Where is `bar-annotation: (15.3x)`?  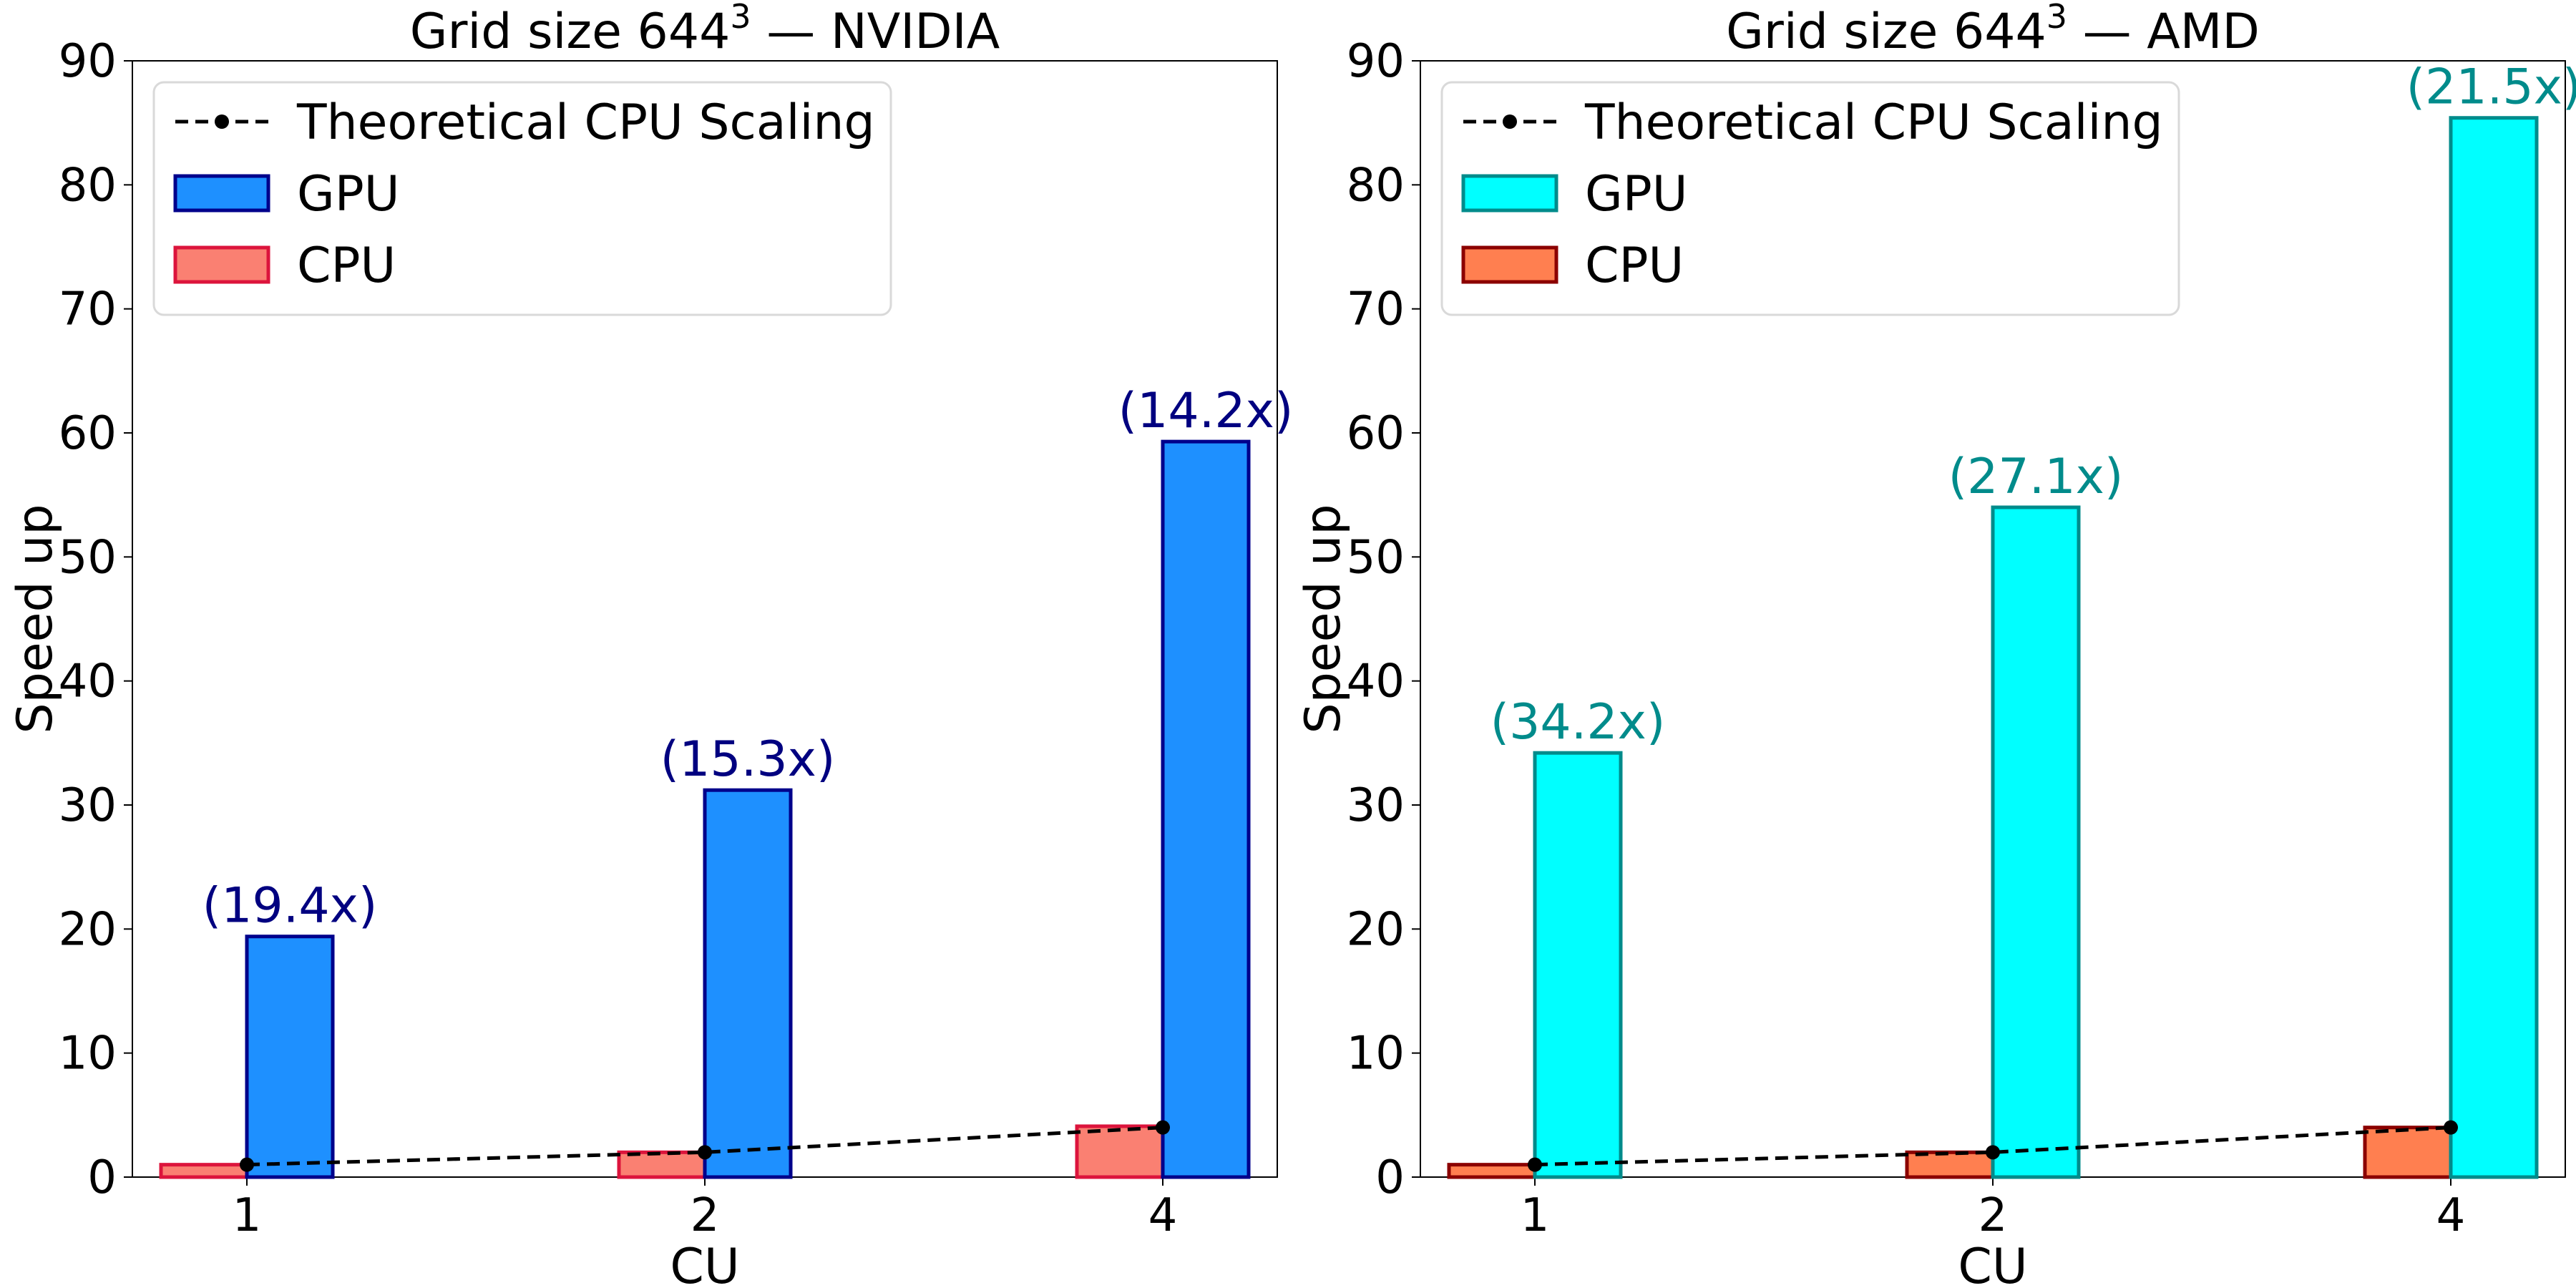 bar-annotation: (15.3x) is located at coordinates (748, 759).